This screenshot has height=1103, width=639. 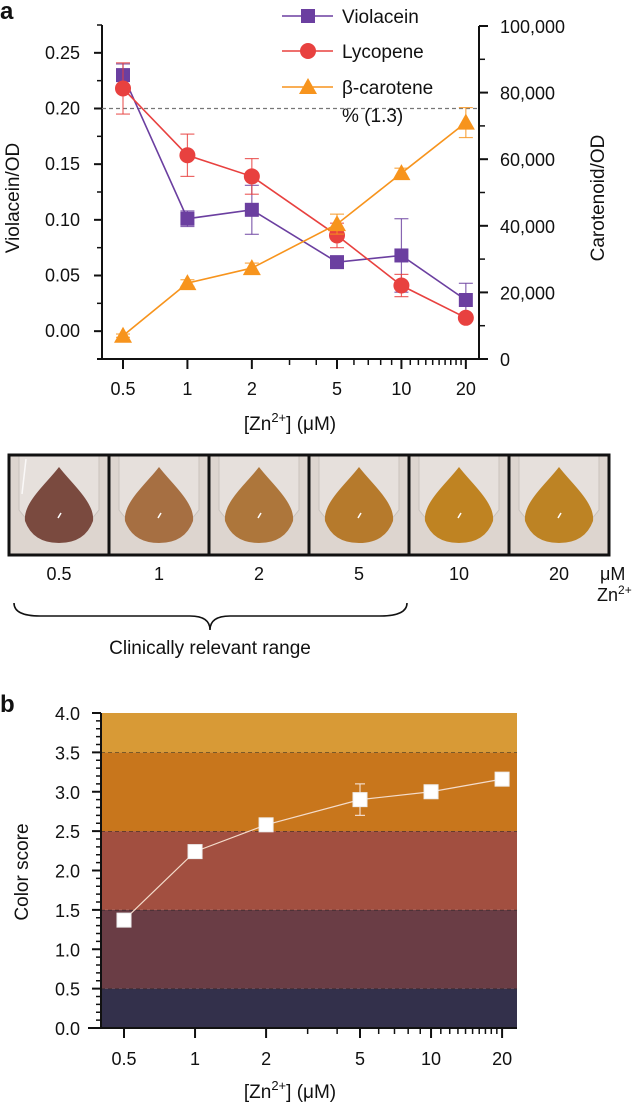 I want to click on panel-label-b: b, so click(x=7, y=704).